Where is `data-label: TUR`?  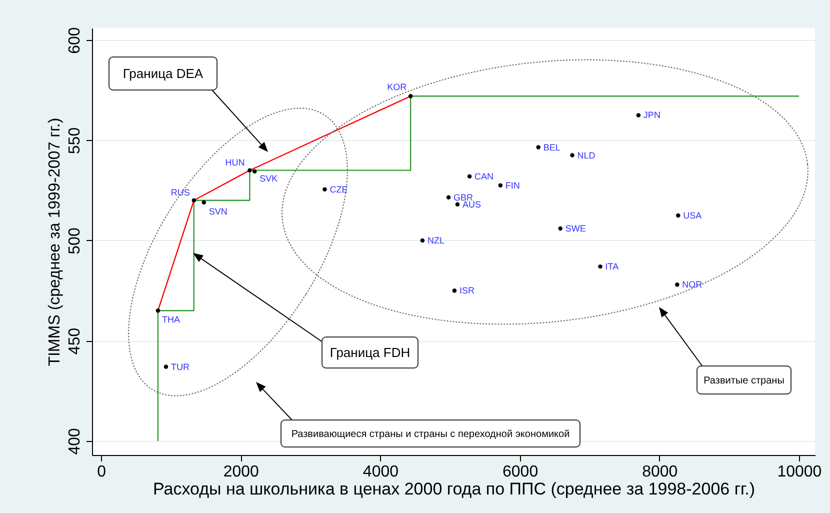
data-label: TUR is located at coordinates (180, 367).